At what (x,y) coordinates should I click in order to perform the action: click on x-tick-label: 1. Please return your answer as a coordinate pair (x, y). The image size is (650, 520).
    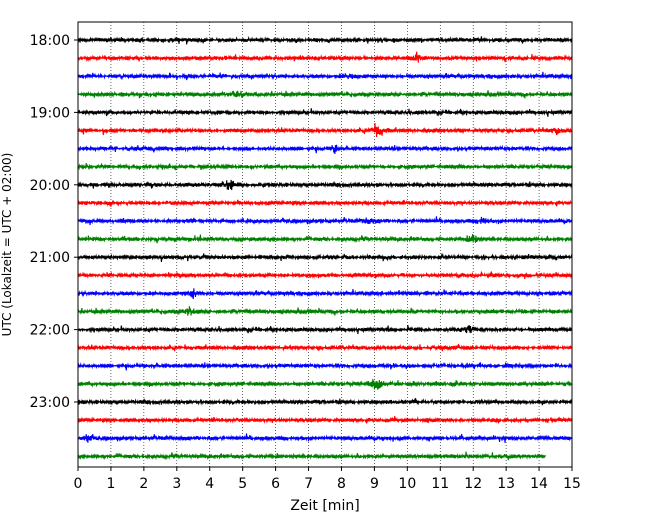
    Looking at the image, I should click on (110, 484).